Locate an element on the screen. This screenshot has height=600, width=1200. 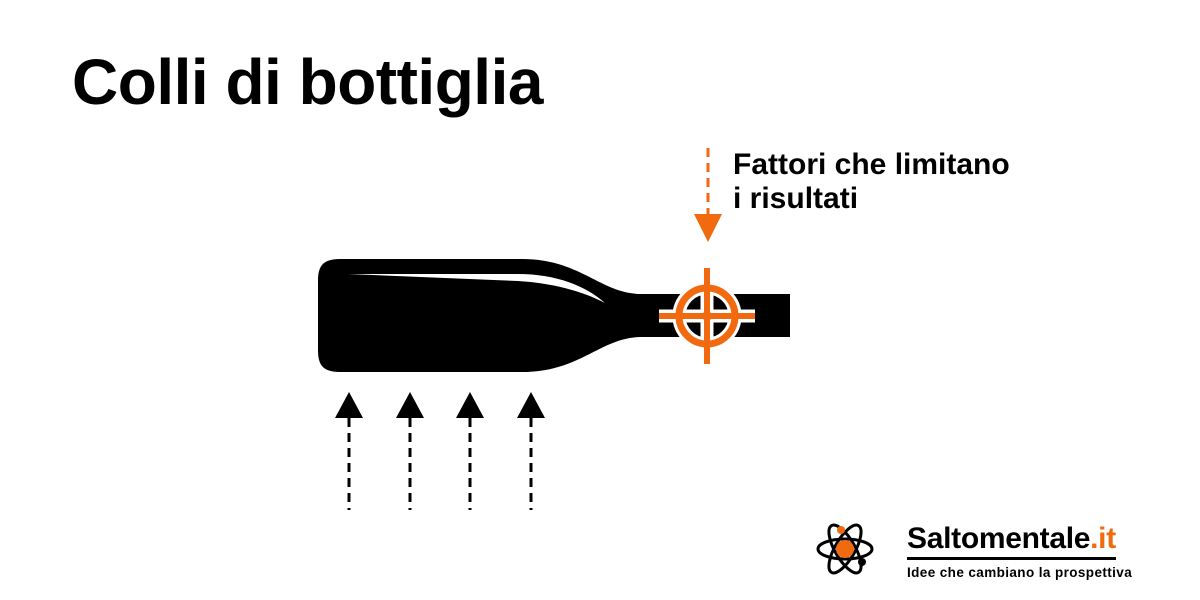
bottle-icon is located at coordinates (554, 315).